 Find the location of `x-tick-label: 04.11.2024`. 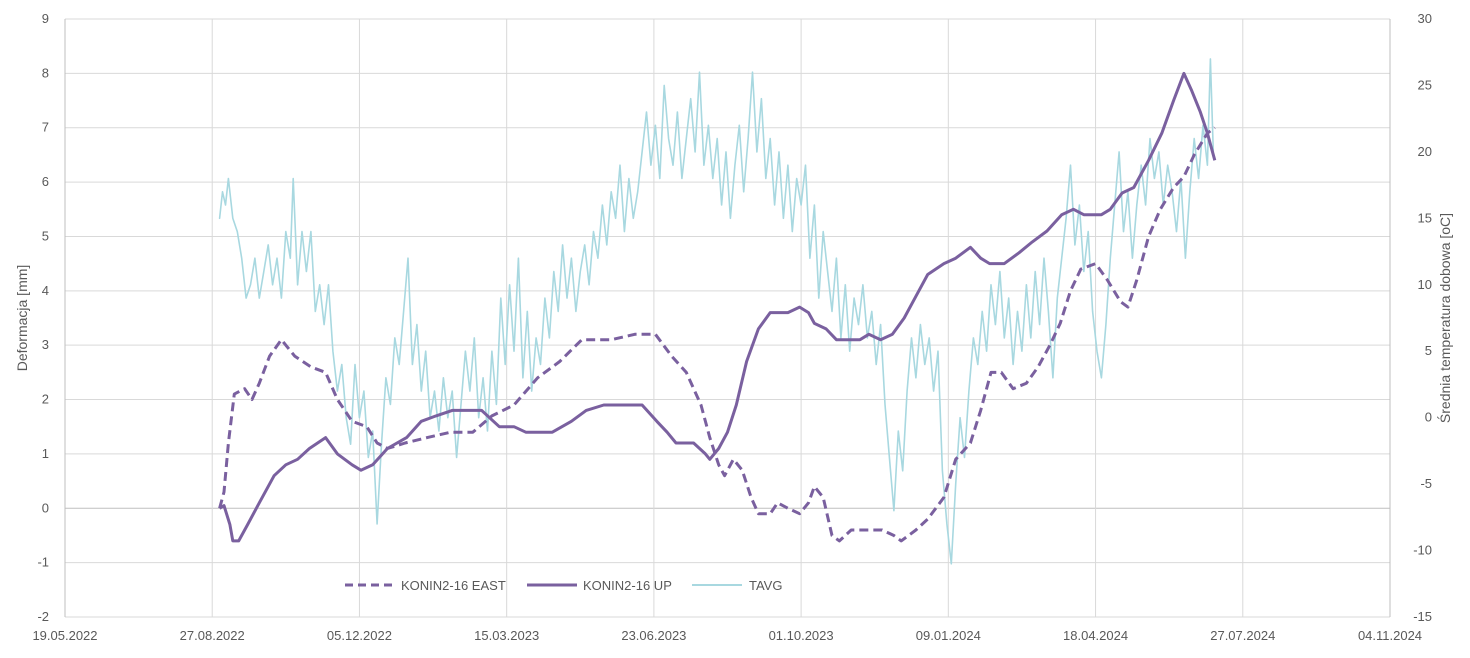

x-tick-label: 04.11.2024 is located at coordinates (1390, 635).